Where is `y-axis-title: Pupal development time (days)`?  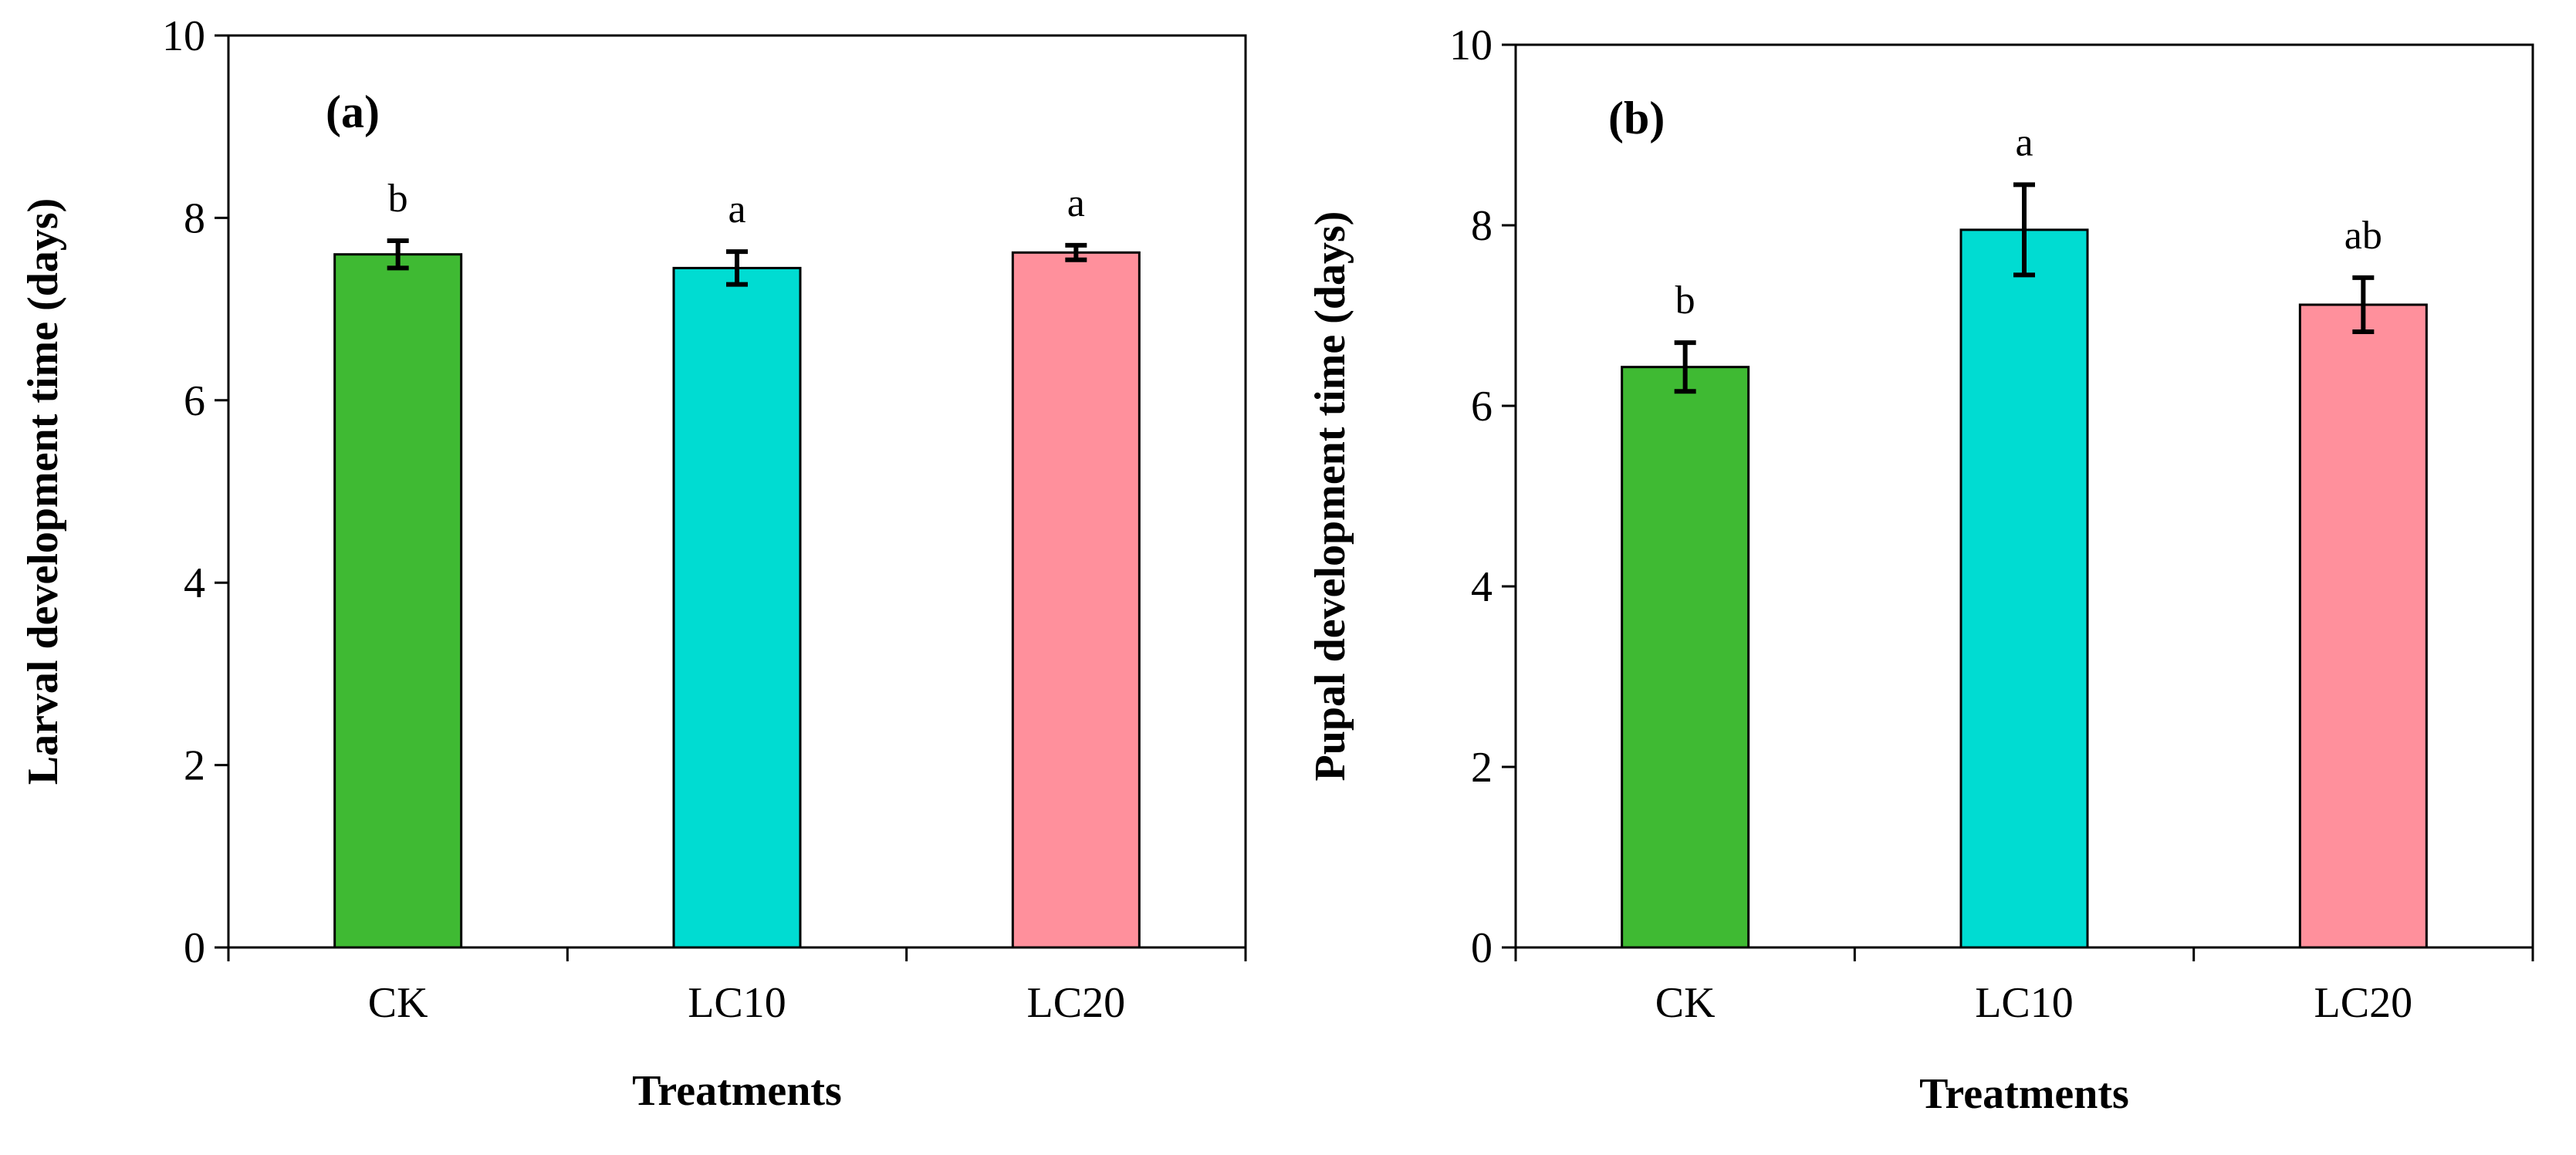 y-axis-title: Pupal development time (days) is located at coordinates (1330, 497).